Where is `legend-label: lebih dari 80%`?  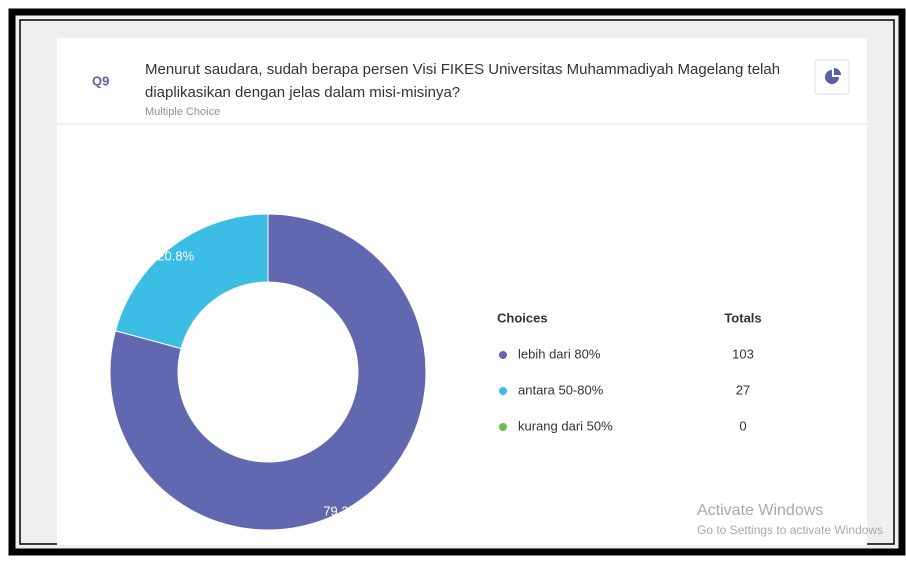
legend-label: lebih dari 80% is located at coordinates (559, 353).